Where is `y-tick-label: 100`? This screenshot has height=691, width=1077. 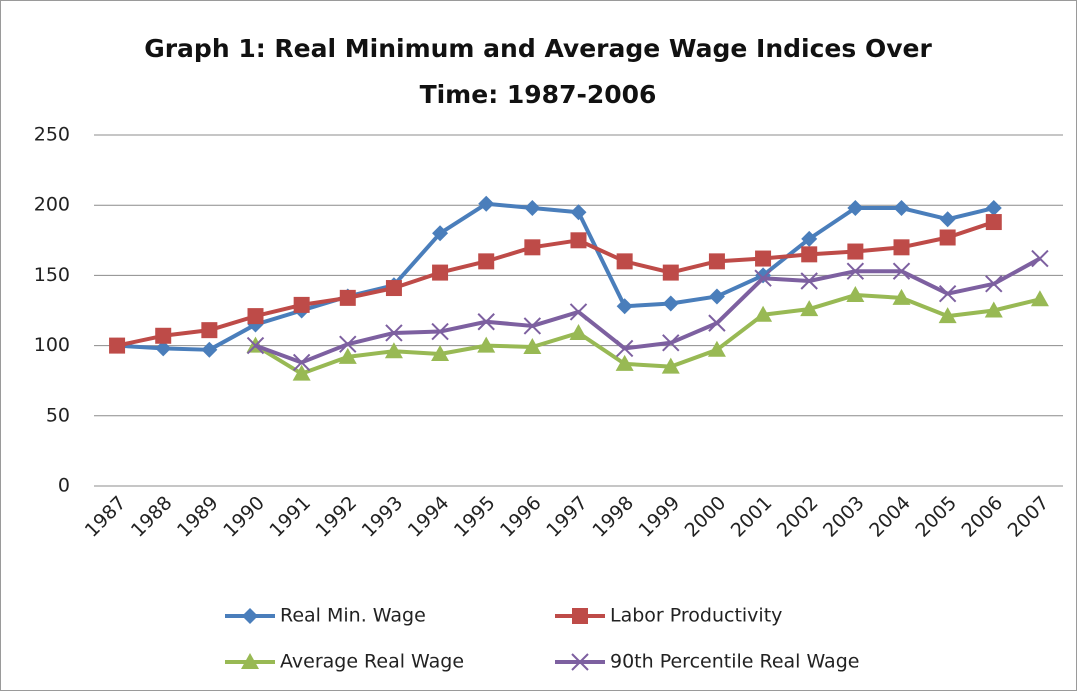 y-tick-label: 100 is located at coordinates (52, 345).